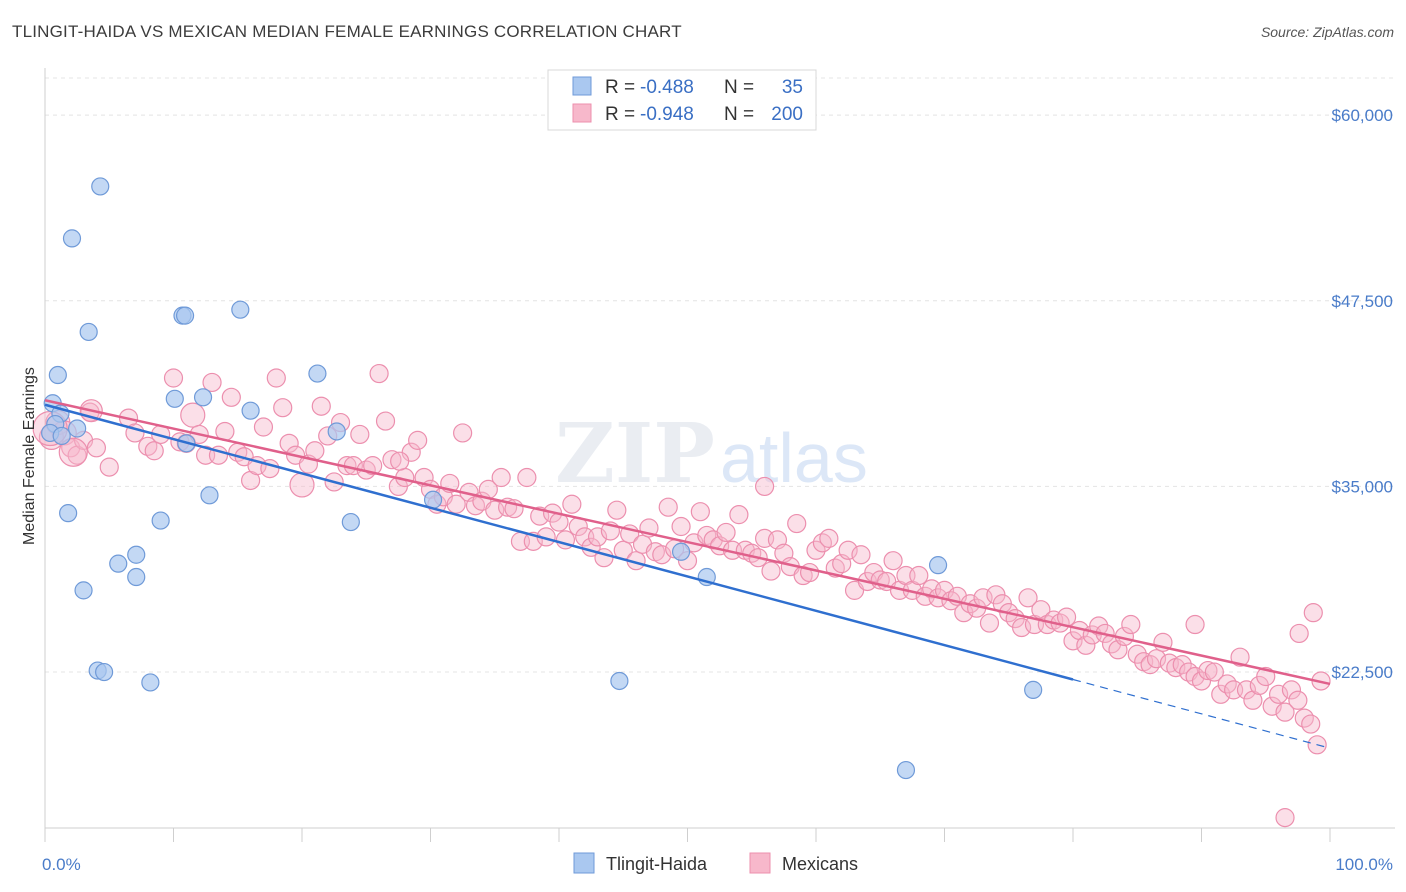  Describe the element at coordinates (820, 864) in the screenshot. I see `bottom-legend-mexicans: Mexicans` at that location.